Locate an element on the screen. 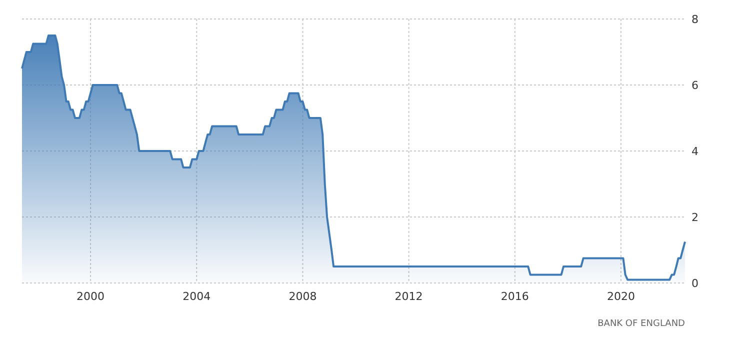  x-tick-label: 2004 is located at coordinates (196, 296).